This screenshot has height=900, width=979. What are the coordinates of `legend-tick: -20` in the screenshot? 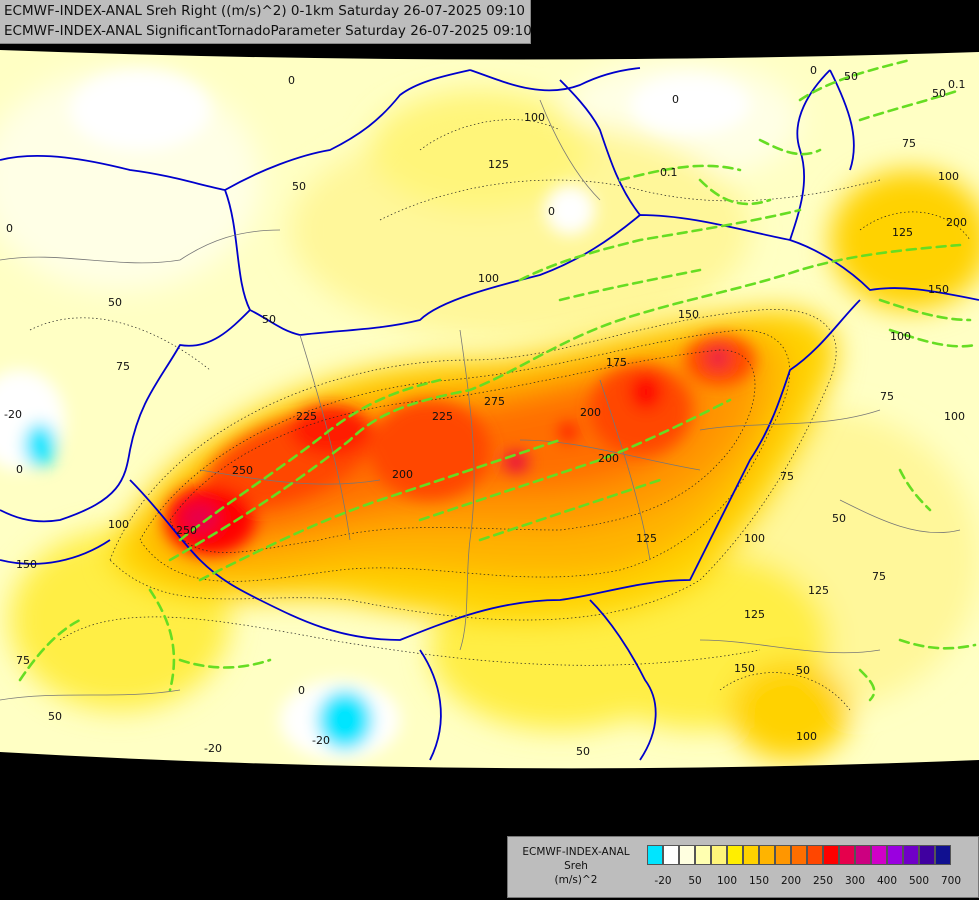 It's located at (663, 881).